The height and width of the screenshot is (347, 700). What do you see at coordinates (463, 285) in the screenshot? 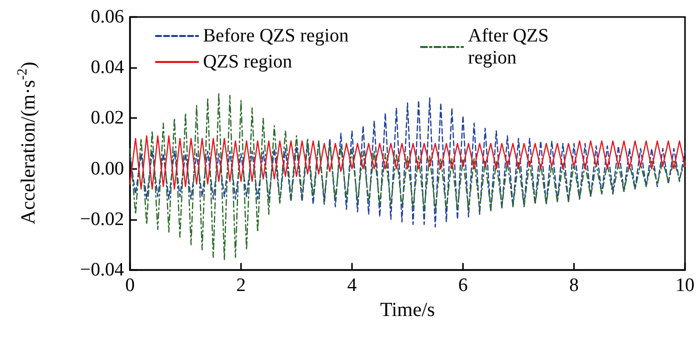
I see `x-tick-label: 6` at bounding box center [463, 285].